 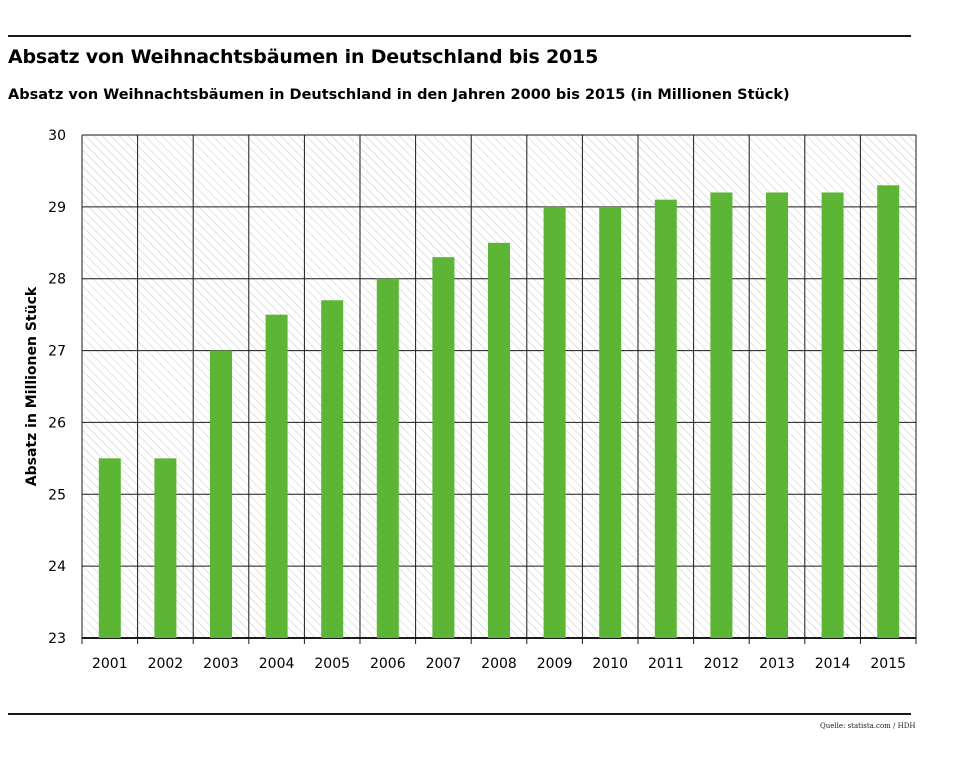 What do you see at coordinates (888, 664) in the screenshot?
I see `x-tick-label: 2015` at bounding box center [888, 664].